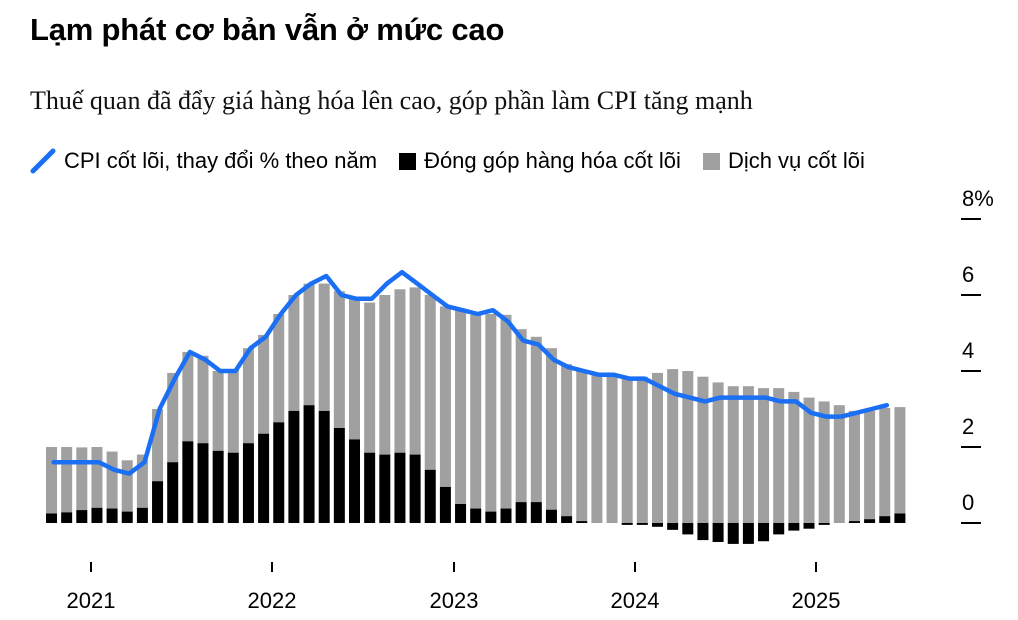  I want to click on y-tick-label: 4, so click(968, 350).